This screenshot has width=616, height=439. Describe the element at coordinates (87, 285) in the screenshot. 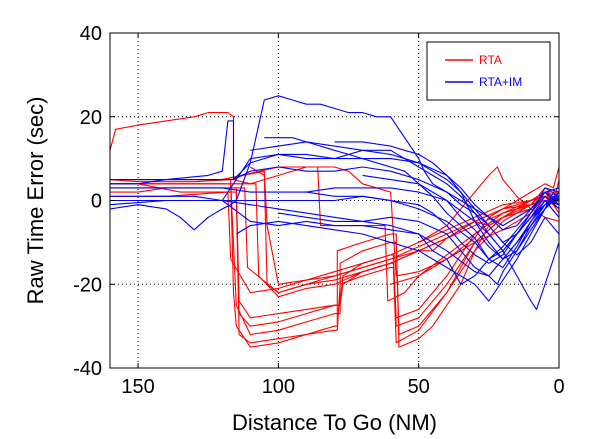

I see `y-tick-label: -20` at that location.